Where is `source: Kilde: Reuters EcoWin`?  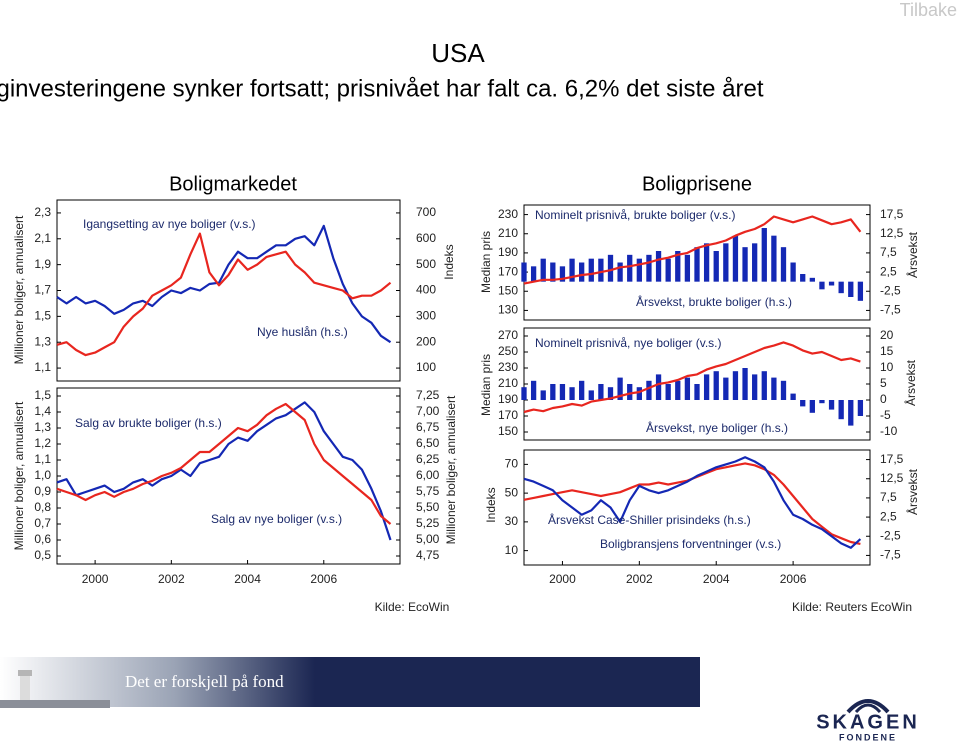 source: Kilde: Reuters EcoWin is located at coordinates (852, 607).